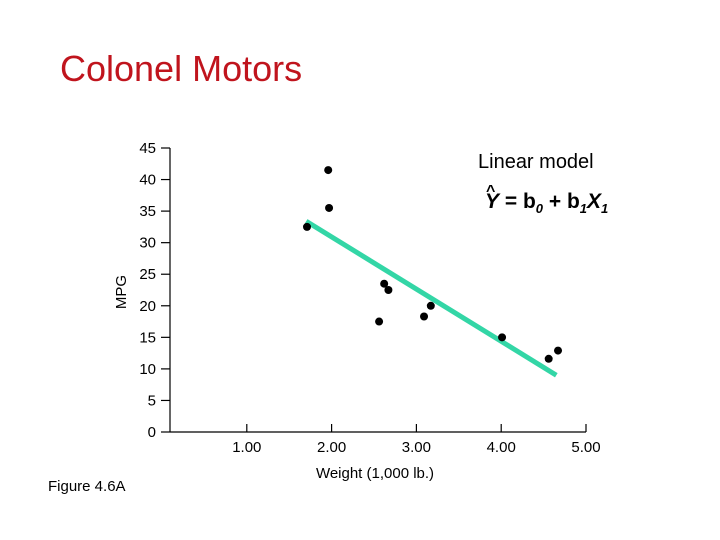 The width and height of the screenshot is (720, 540). What do you see at coordinates (375, 473) in the screenshot?
I see `x-axis-label: Weight (1,000 lb.)` at bounding box center [375, 473].